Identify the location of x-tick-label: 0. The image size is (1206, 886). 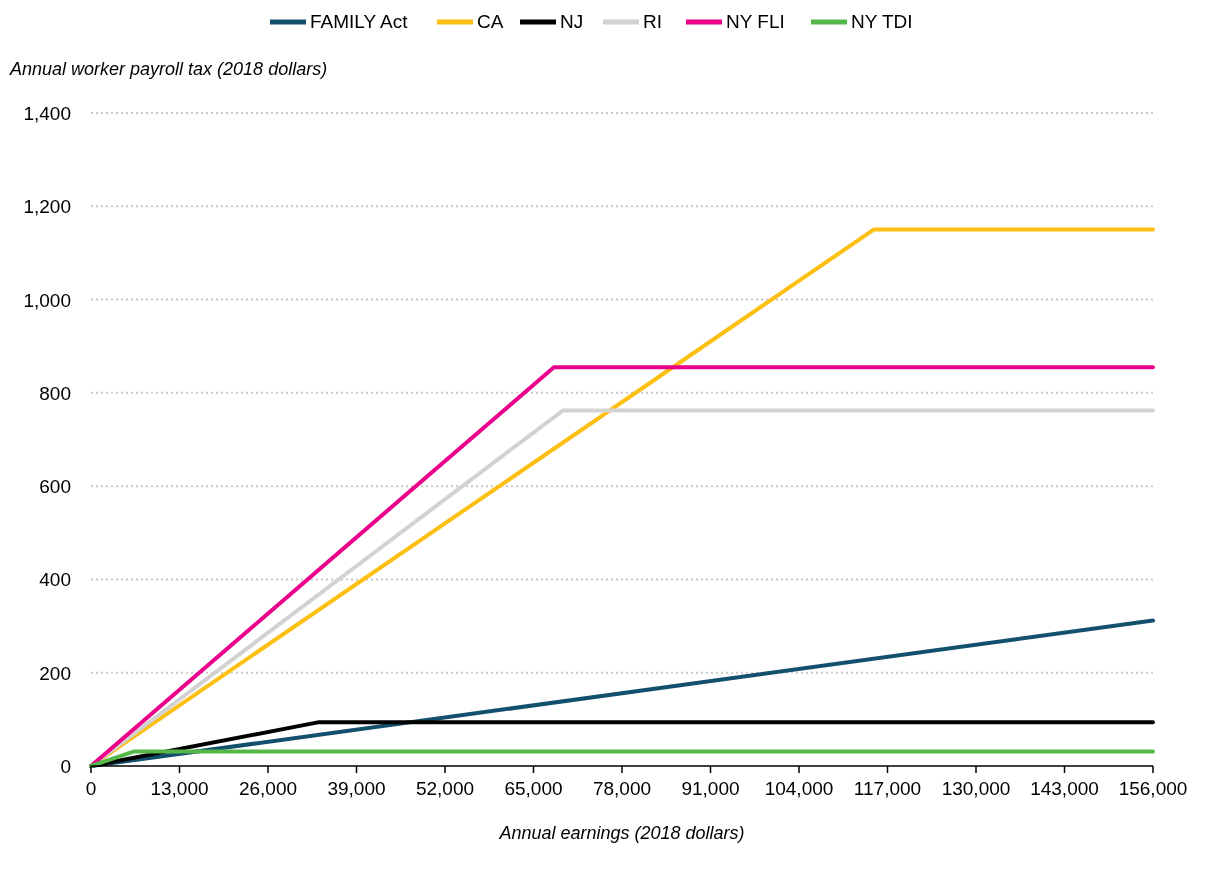
(91, 788).